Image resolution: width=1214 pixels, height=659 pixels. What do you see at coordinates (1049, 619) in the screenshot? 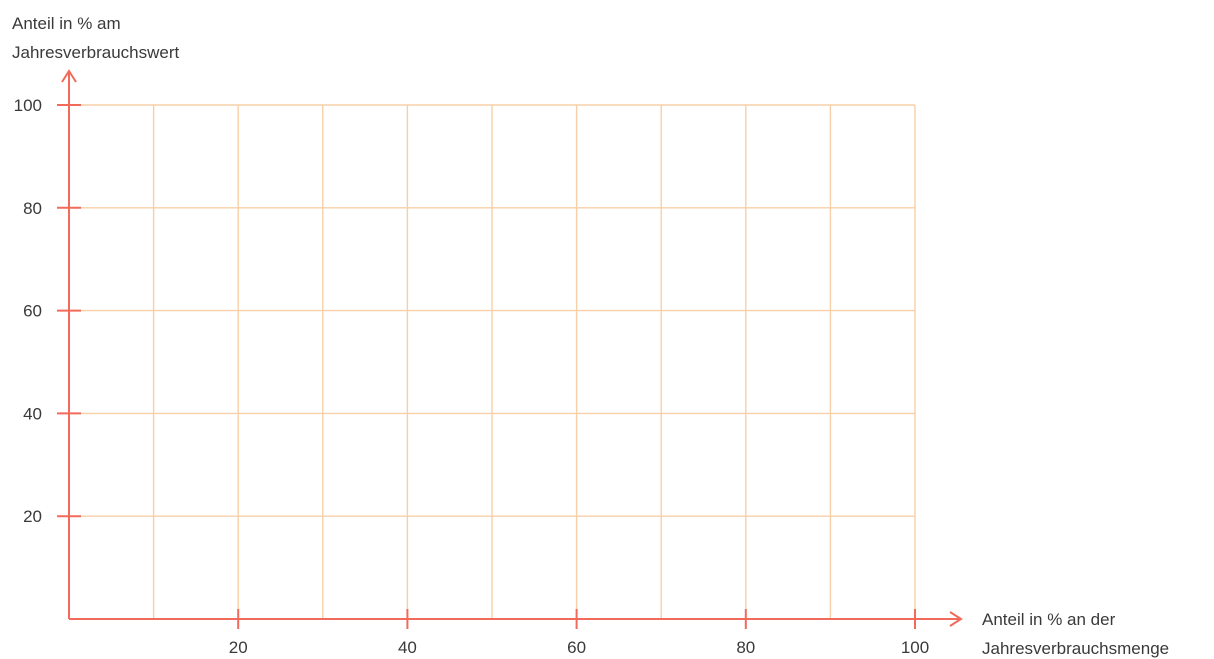
I see `x-axis-title-line-1: Anteil in % an der` at bounding box center [1049, 619].